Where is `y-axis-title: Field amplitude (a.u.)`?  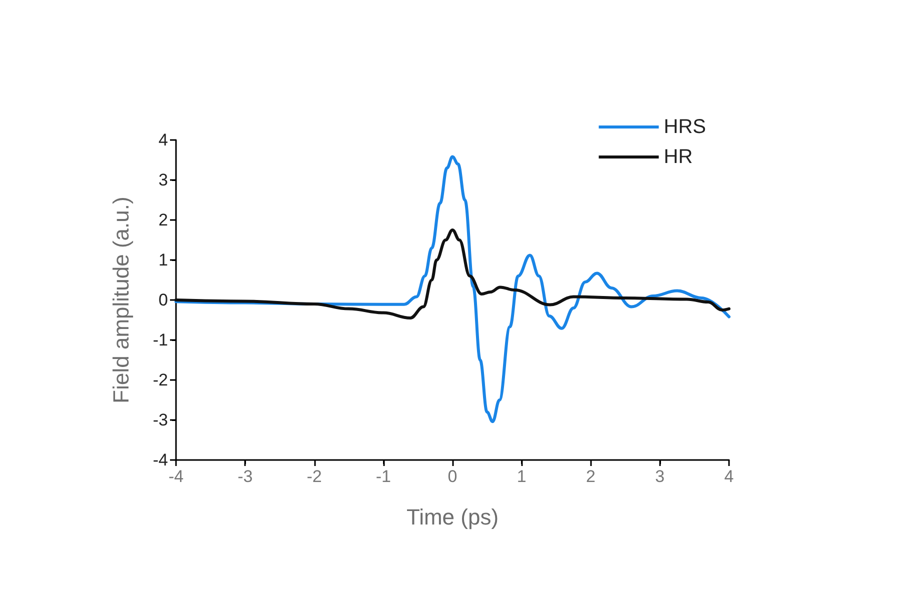
y-axis-title: Field amplitude (a.u.) is located at coordinates (121, 300).